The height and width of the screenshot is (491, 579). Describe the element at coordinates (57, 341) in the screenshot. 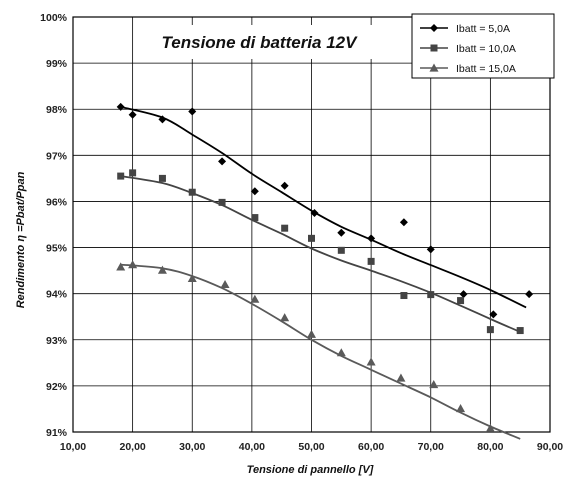

I see `y-tick-label: 93%` at that location.